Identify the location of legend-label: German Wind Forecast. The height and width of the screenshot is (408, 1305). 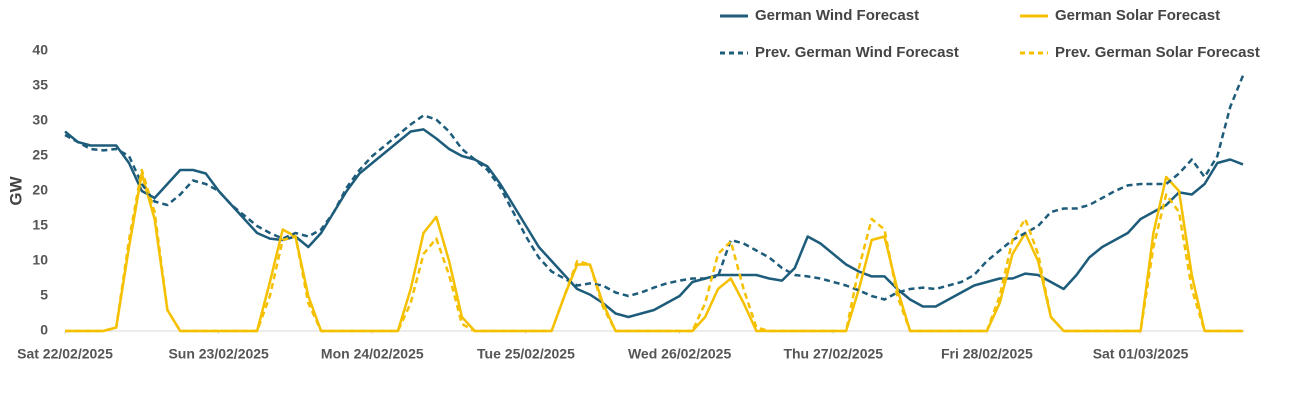
(837, 15).